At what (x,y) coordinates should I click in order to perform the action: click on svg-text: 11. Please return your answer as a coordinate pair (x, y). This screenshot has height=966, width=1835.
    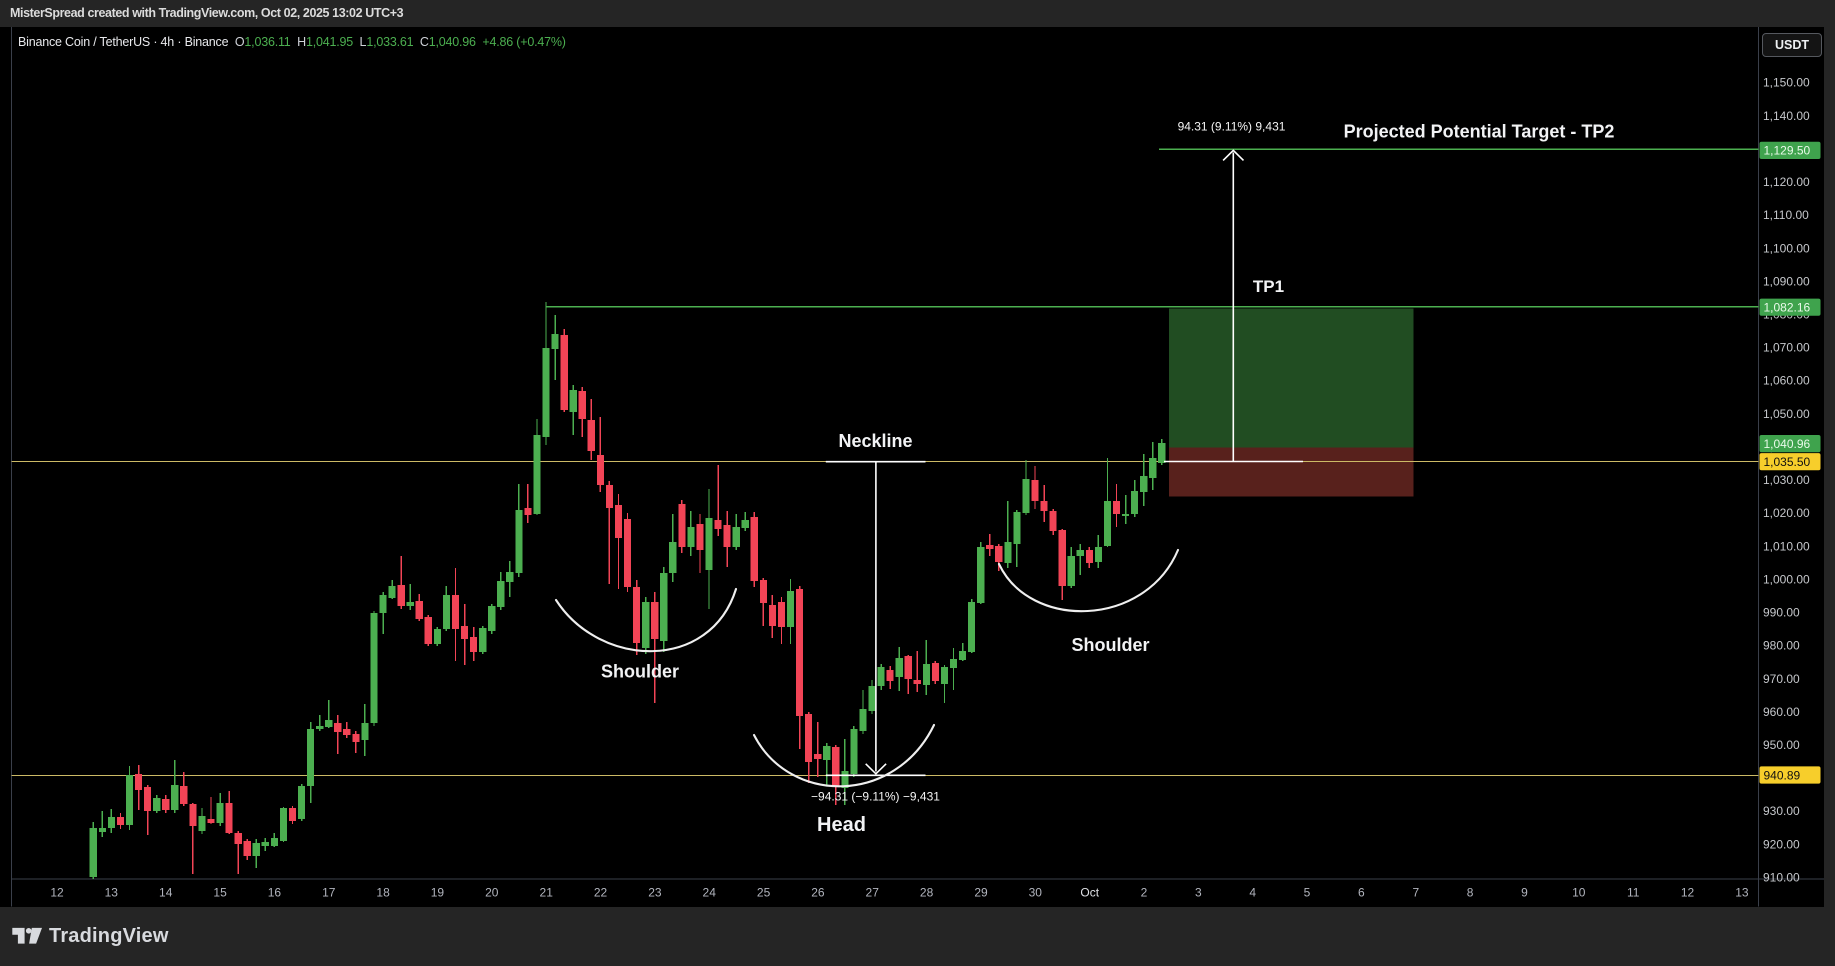
    Looking at the image, I should click on (1633, 893).